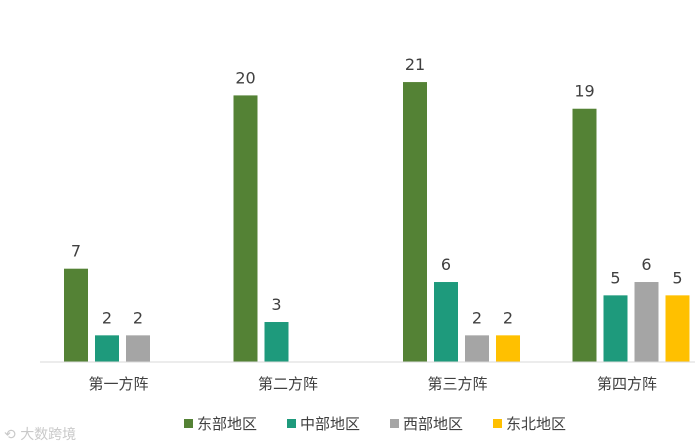 This screenshot has height=448, width=695. Describe the element at coordinates (536, 424) in the screenshot. I see `legend-label-3: 东北地区` at that location.